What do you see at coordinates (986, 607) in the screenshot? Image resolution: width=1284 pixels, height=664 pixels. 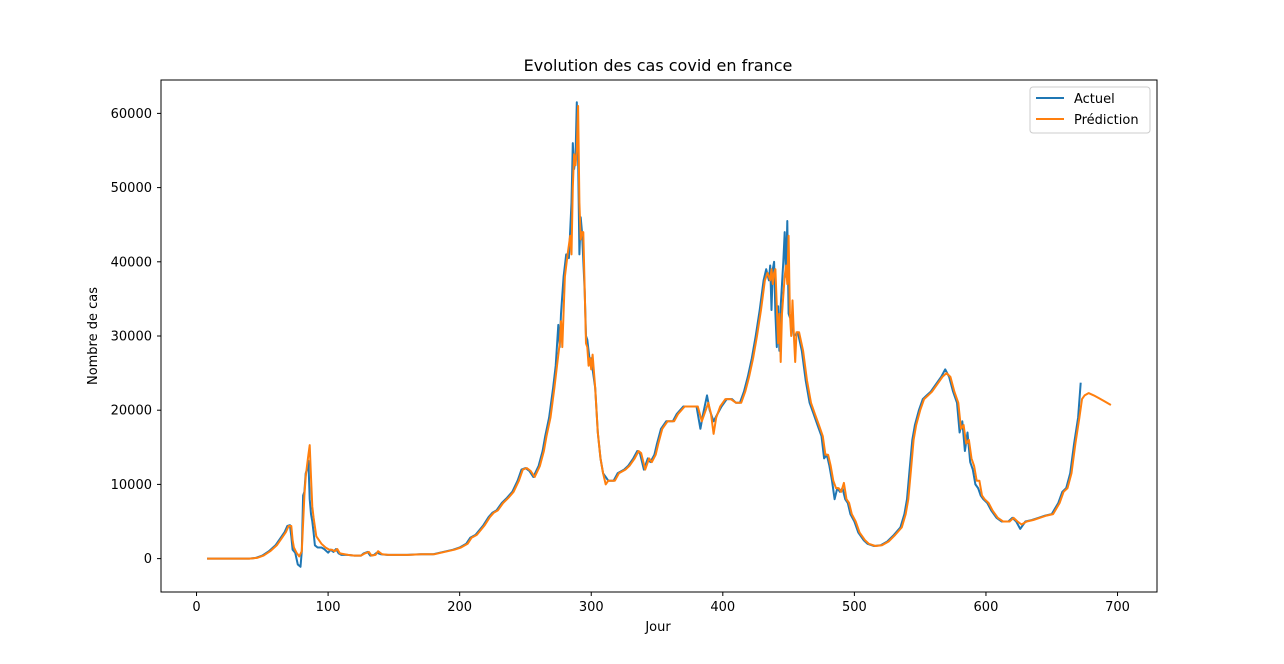 I see `x-tick-label: 600` at bounding box center [986, 607].